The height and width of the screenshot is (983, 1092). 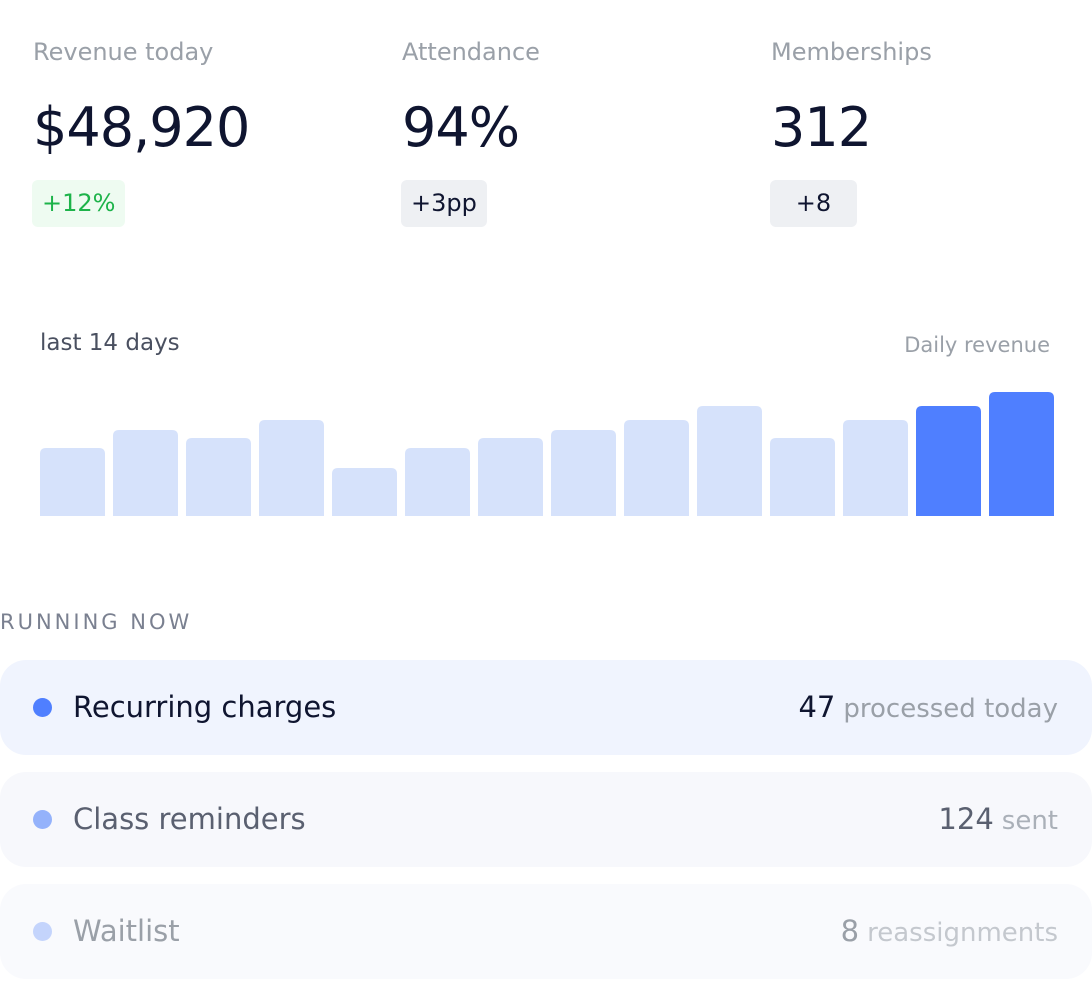 What do you see at coordinates (966, 819) in the screenshot?
I see `job-count: 124` at bounding box center [966, 819].